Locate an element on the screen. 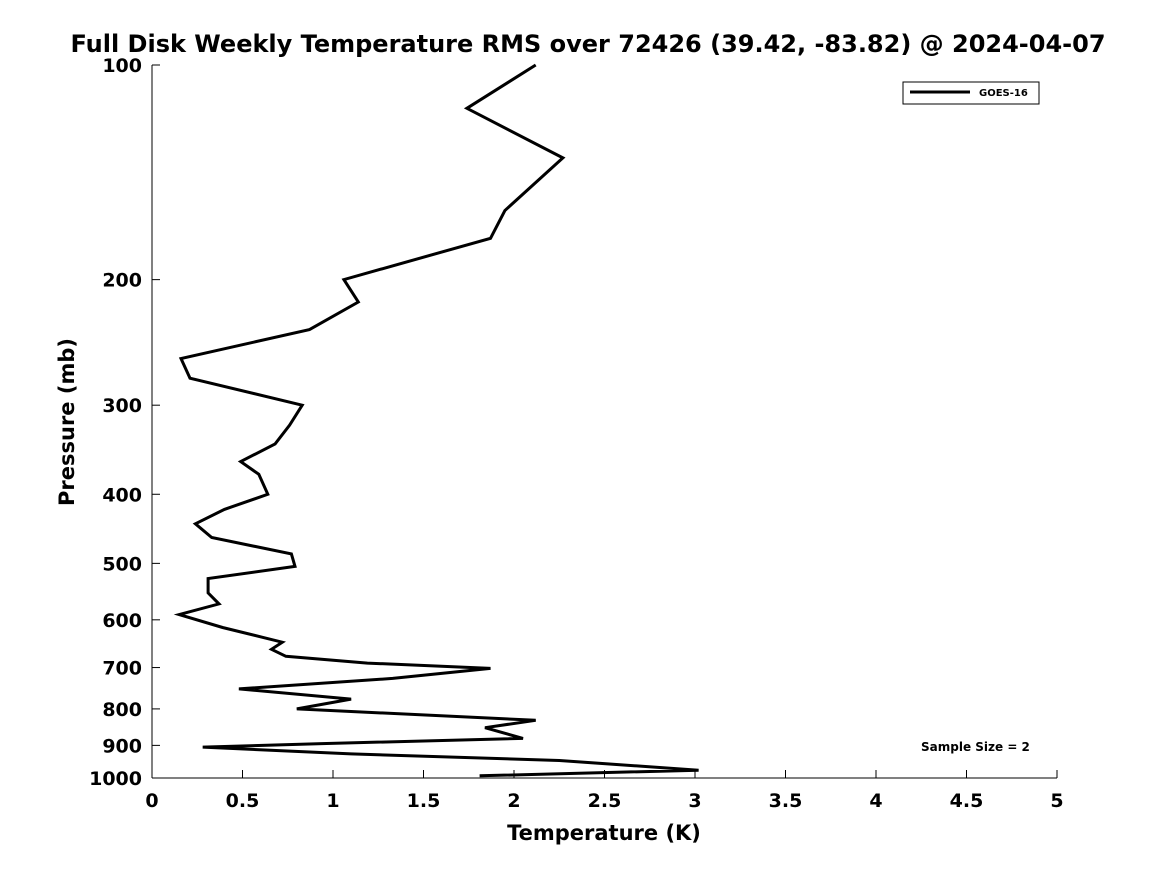 The height and width of the screenshot is (875, 1167). x-ticks: 0 0.5 1 1.5 2 2.5 3 3.5 4 4.5 5 is located at coordinates (604, 791).